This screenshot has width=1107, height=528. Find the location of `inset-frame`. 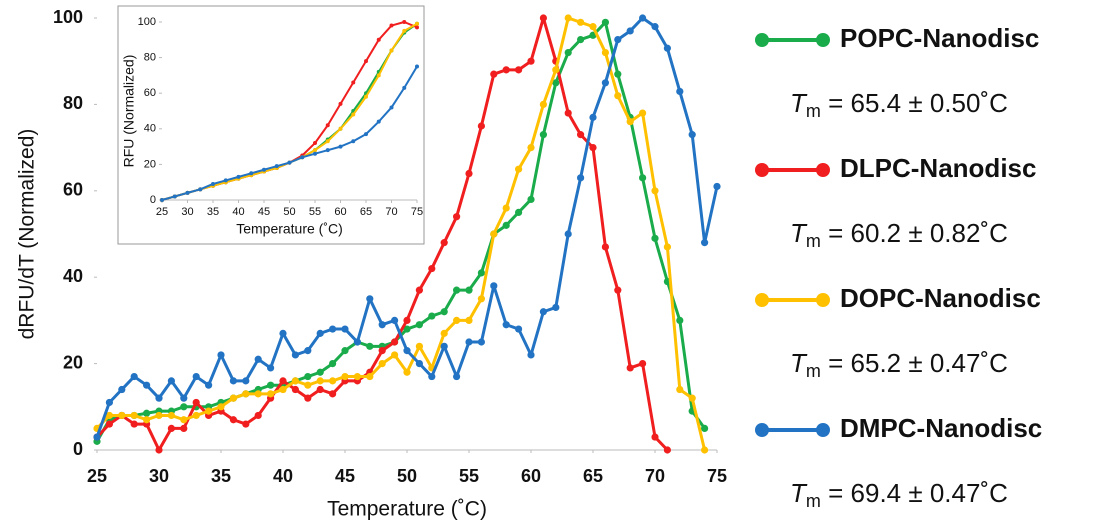

inset-frame is located at coordinates (271, 125).